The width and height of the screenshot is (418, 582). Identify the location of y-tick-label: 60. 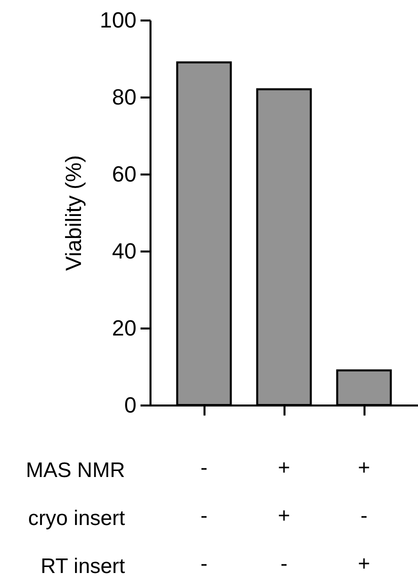
(124, 174).